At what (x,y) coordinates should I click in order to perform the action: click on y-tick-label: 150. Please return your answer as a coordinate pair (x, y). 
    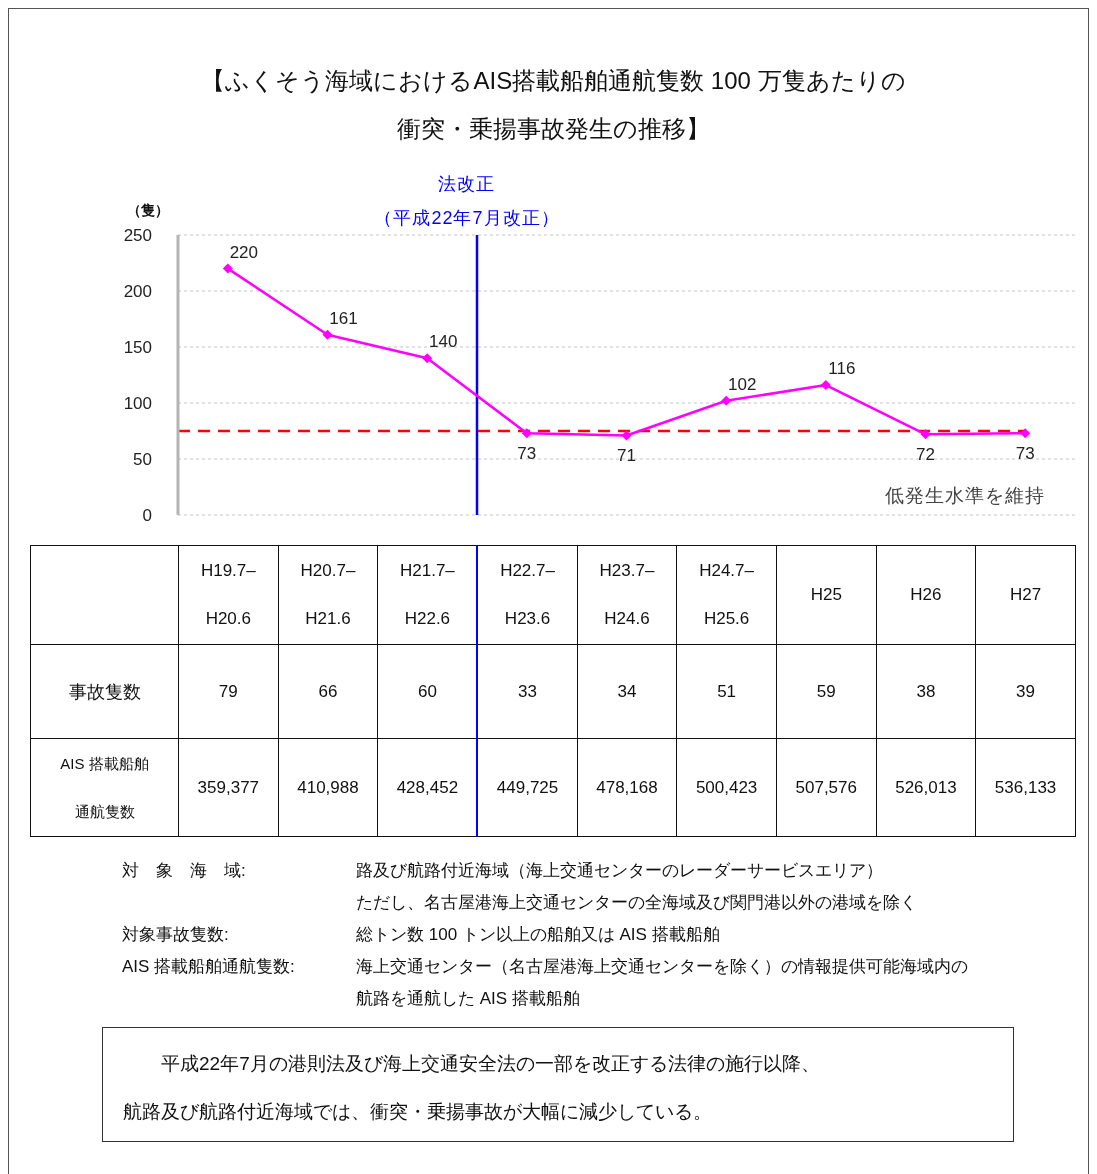
    Looking at the image, I should click on (137, 348).